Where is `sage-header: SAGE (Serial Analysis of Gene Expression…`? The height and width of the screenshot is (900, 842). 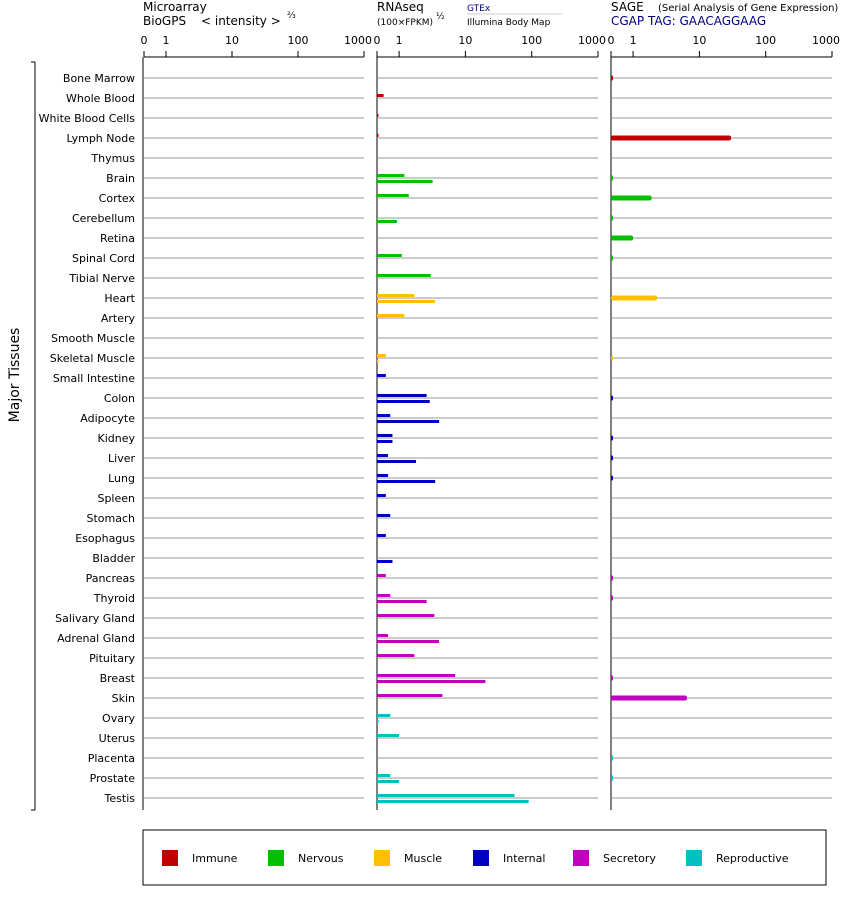
sage-header: SAGE (Serial Analysis of Gene Expression… is located at coordinates (724, 14).